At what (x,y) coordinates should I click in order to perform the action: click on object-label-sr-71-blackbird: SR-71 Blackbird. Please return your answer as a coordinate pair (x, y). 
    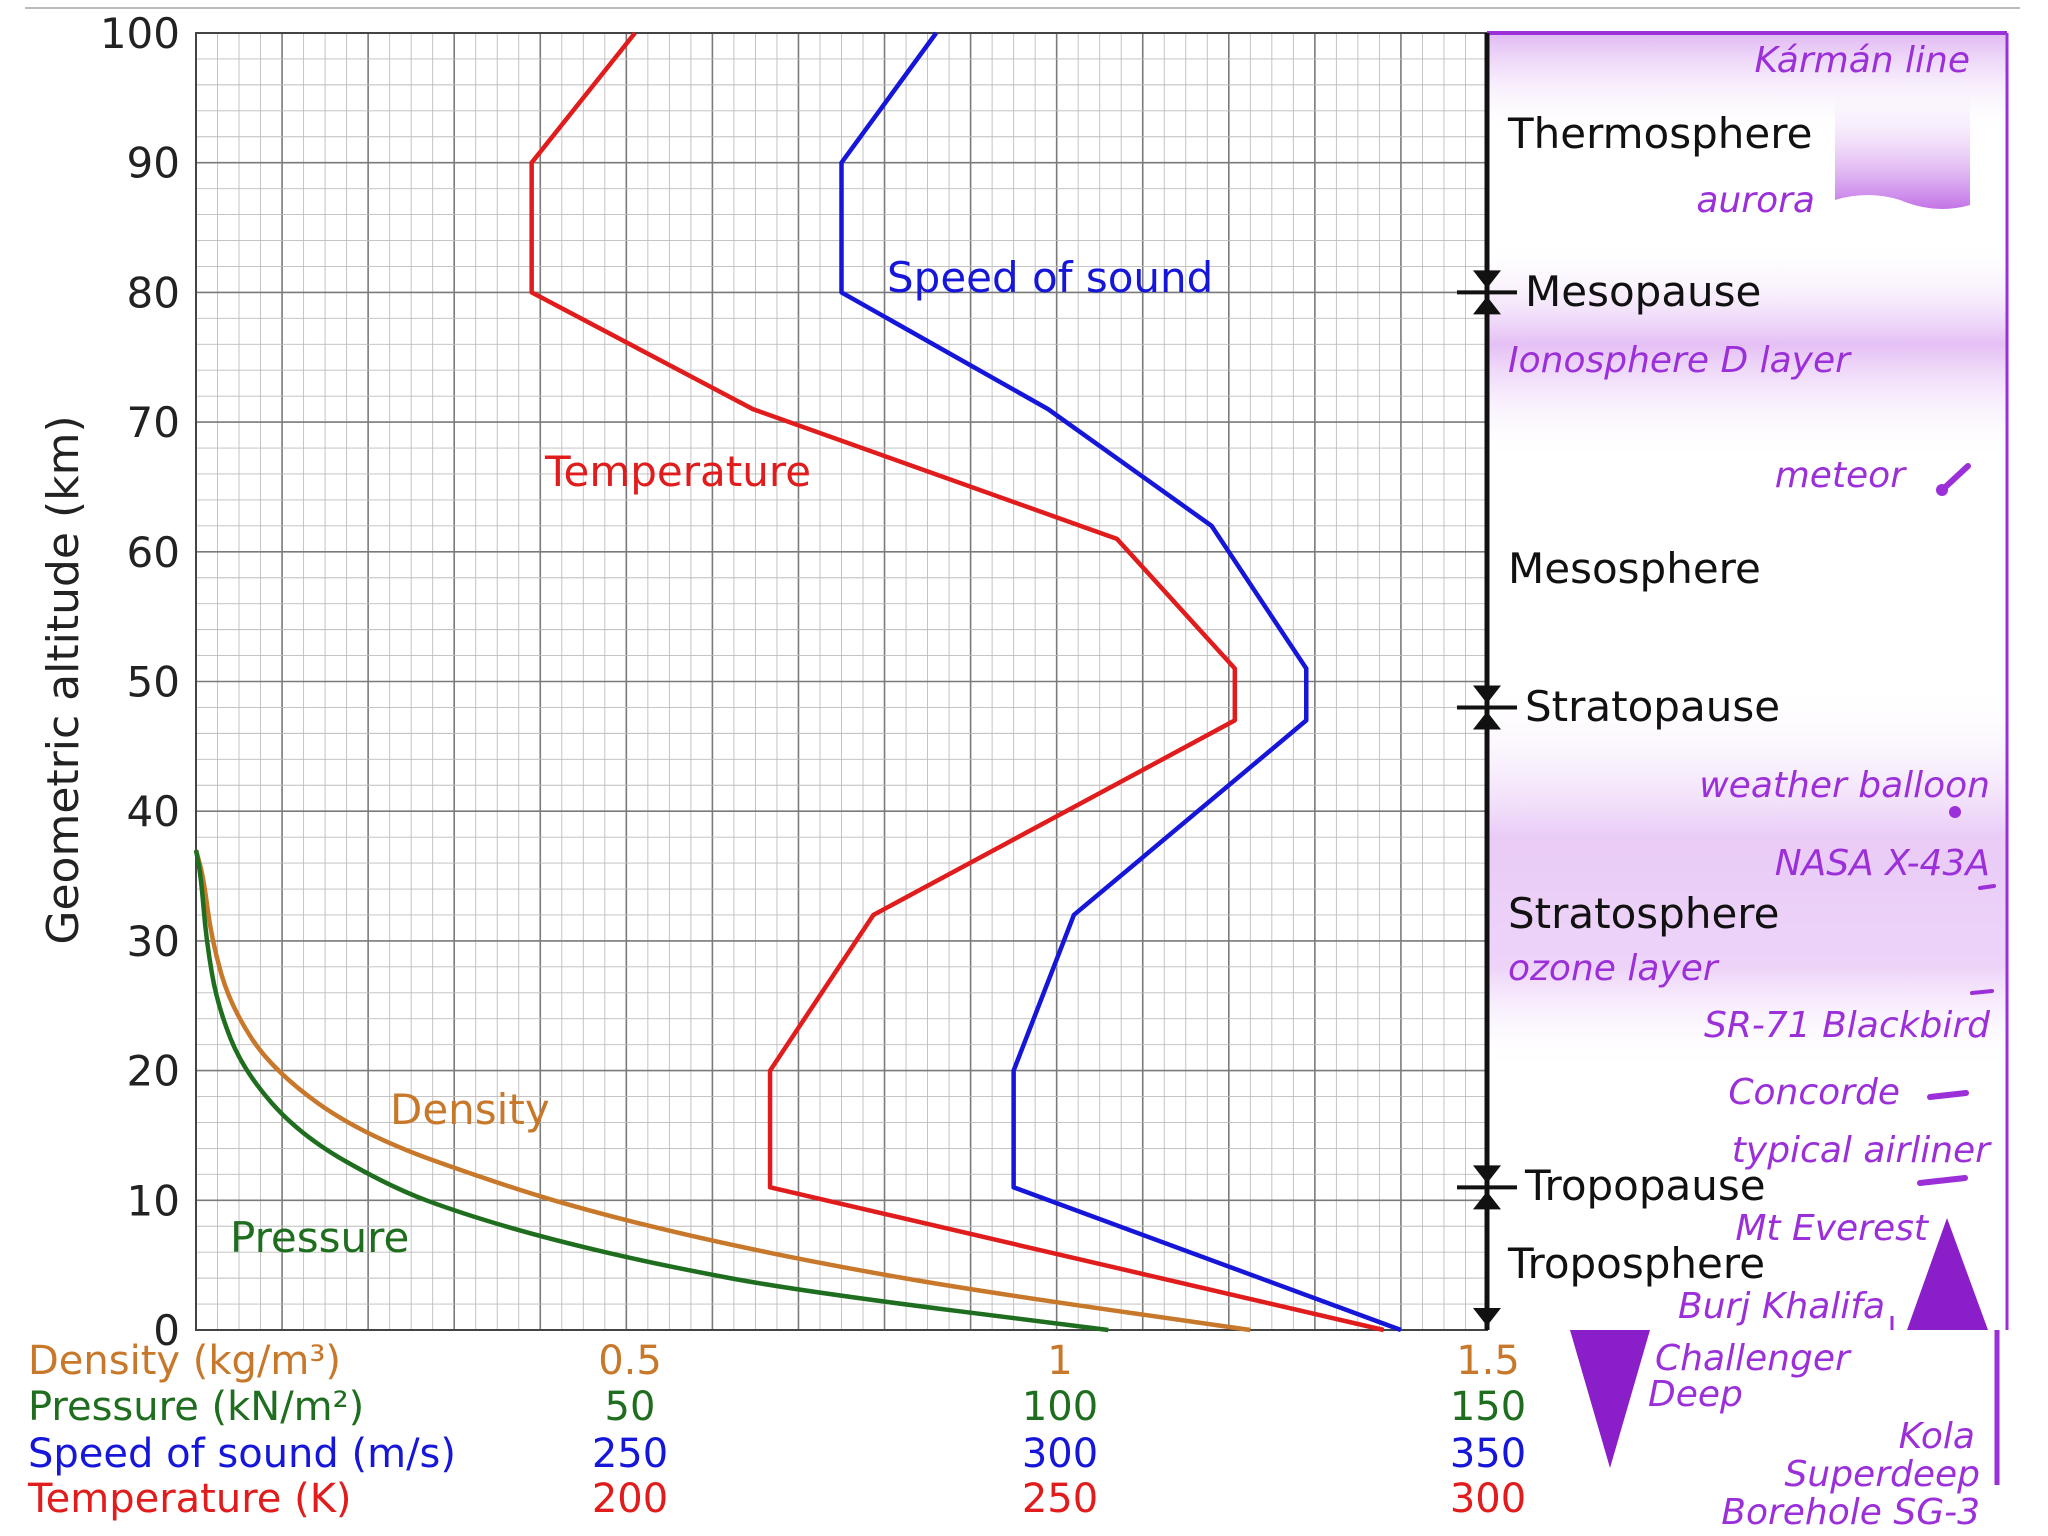
    Looking at the image, I should click on (1847, 1025).